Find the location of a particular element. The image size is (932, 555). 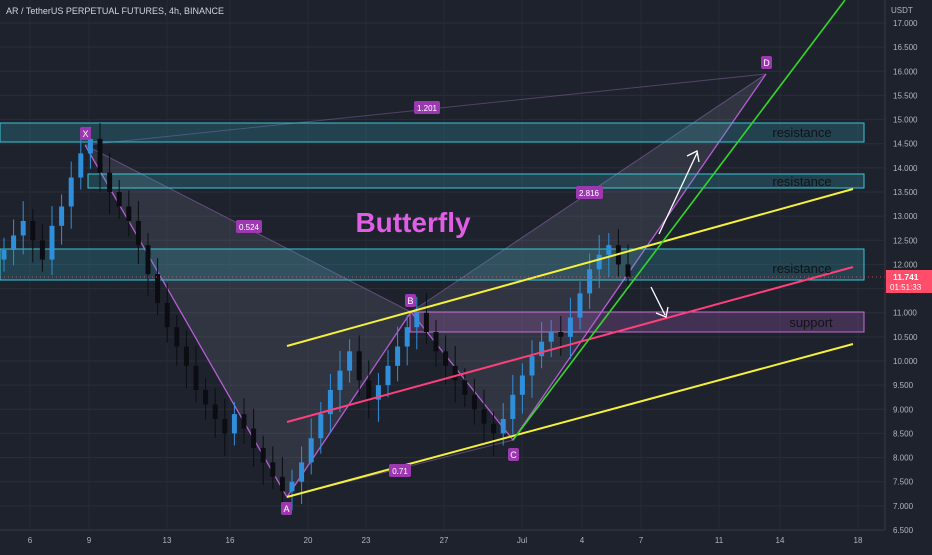

time-ticks: 6 9 13 16 20 23 27 Jul 4 7 11 14 18 is located at coordinates (445, 540).